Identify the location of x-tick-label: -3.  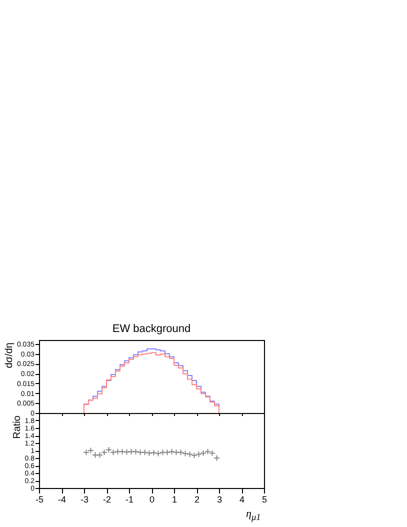
(84, 499).